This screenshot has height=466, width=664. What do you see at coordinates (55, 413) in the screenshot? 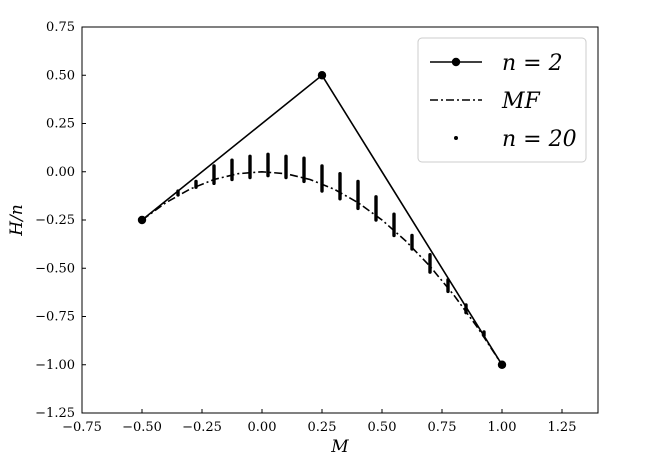
I see `y-tick-label: −1.25` at bounding box center [55, 413].